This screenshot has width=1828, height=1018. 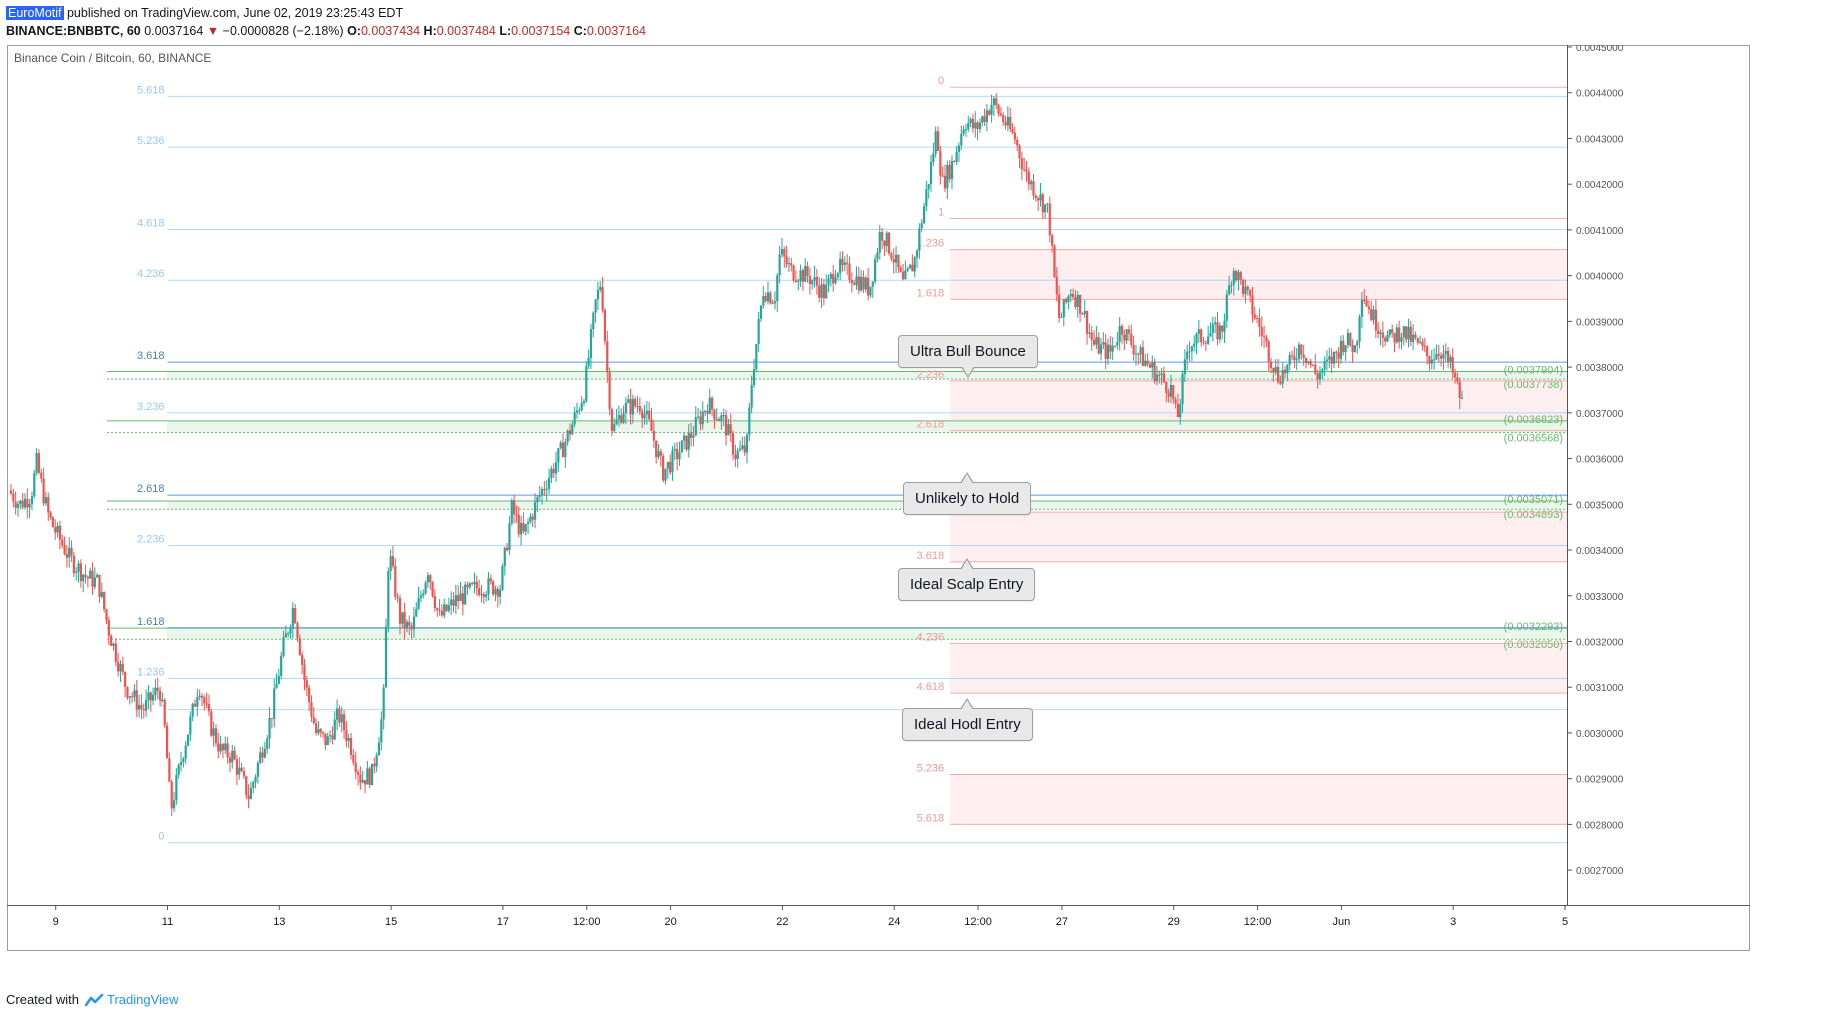 I want to click on callout-unlikely-to-hold: Unlikely to Hold, so click(x=967, y=493).